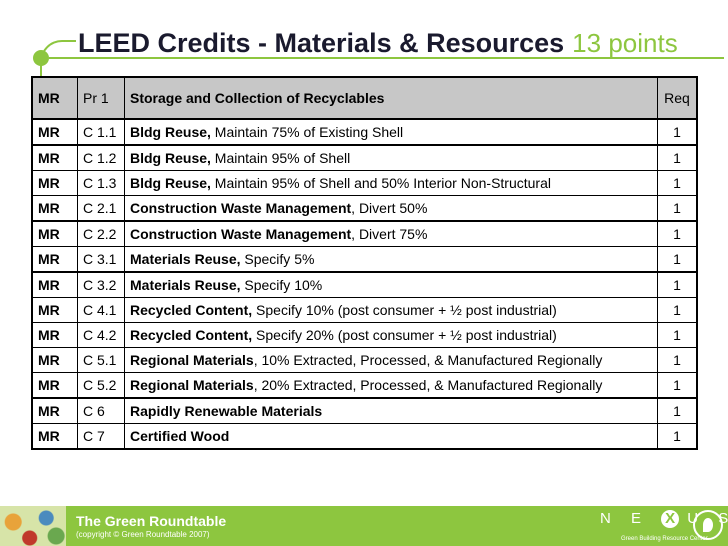 The height and width of the screenshot is (546, 728). What do you see at coordinates (101, 233) in the screenshot?
I see `row-num: C 2.2` at bounding box center [101, 233].